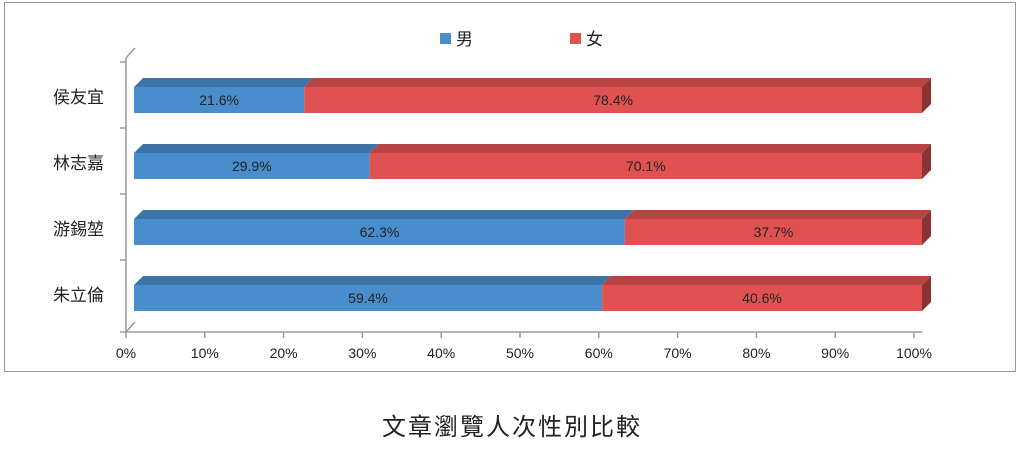 The height and width of the screenshot is (463, 1024). Describe the element at coordinates (512, 427) in the screenshot. I see `chart-caption: 文章瀏覽人次性別比較` at that location.